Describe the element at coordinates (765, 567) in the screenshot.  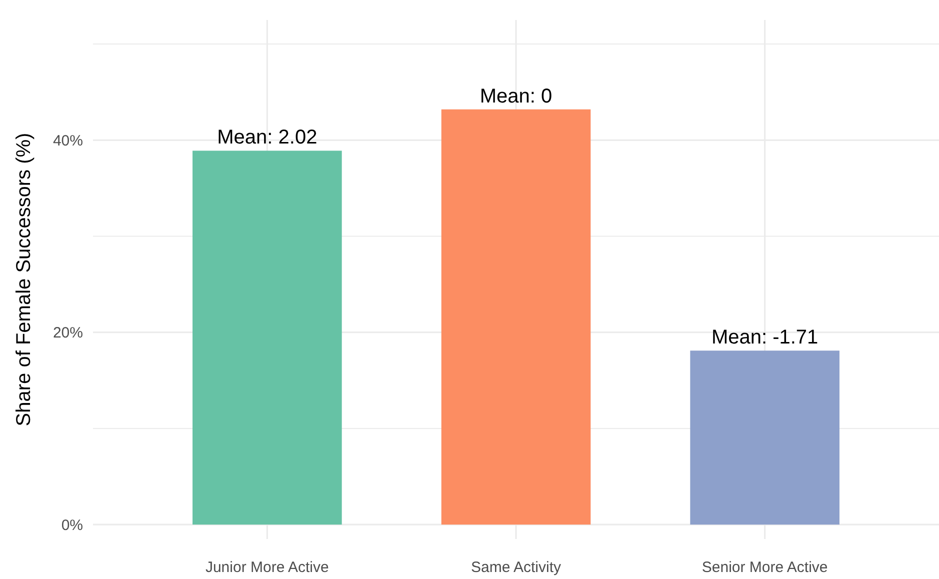
I see `x-tick-label: Senior More Active` at that location.